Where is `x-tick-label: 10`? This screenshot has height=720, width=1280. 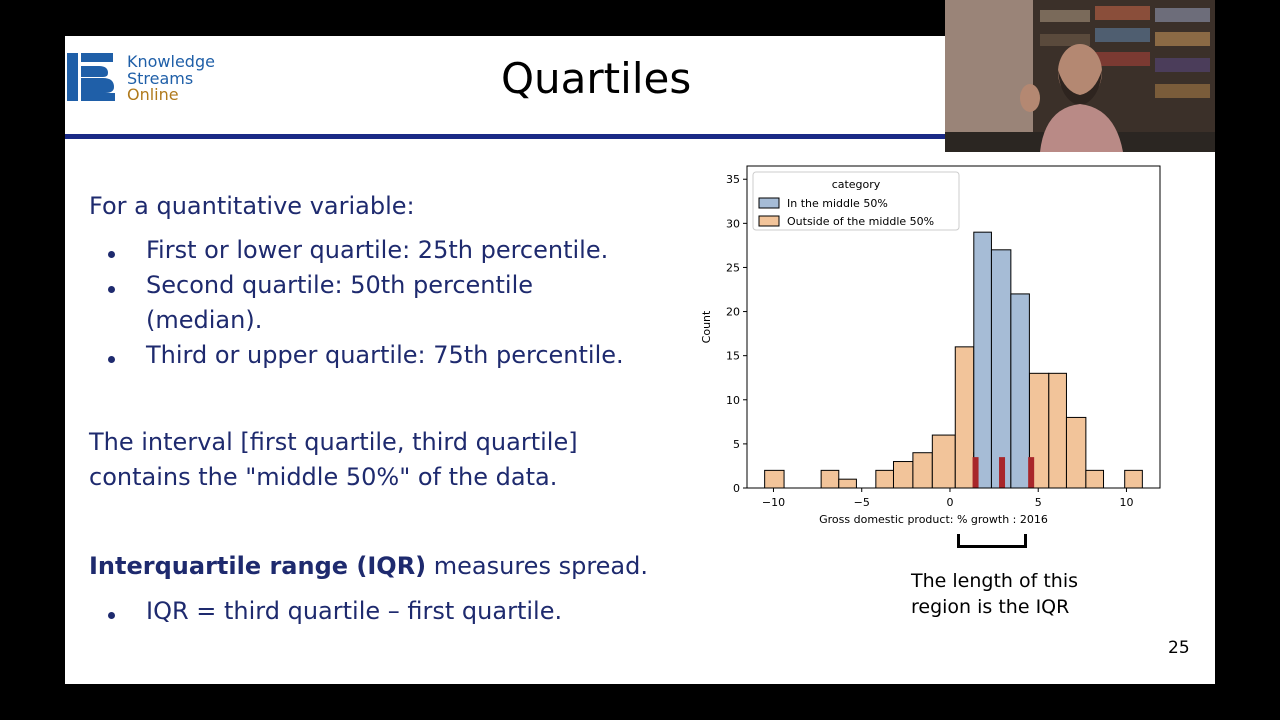
x-tick-label: 10 is located at coordinates (1126, 502).